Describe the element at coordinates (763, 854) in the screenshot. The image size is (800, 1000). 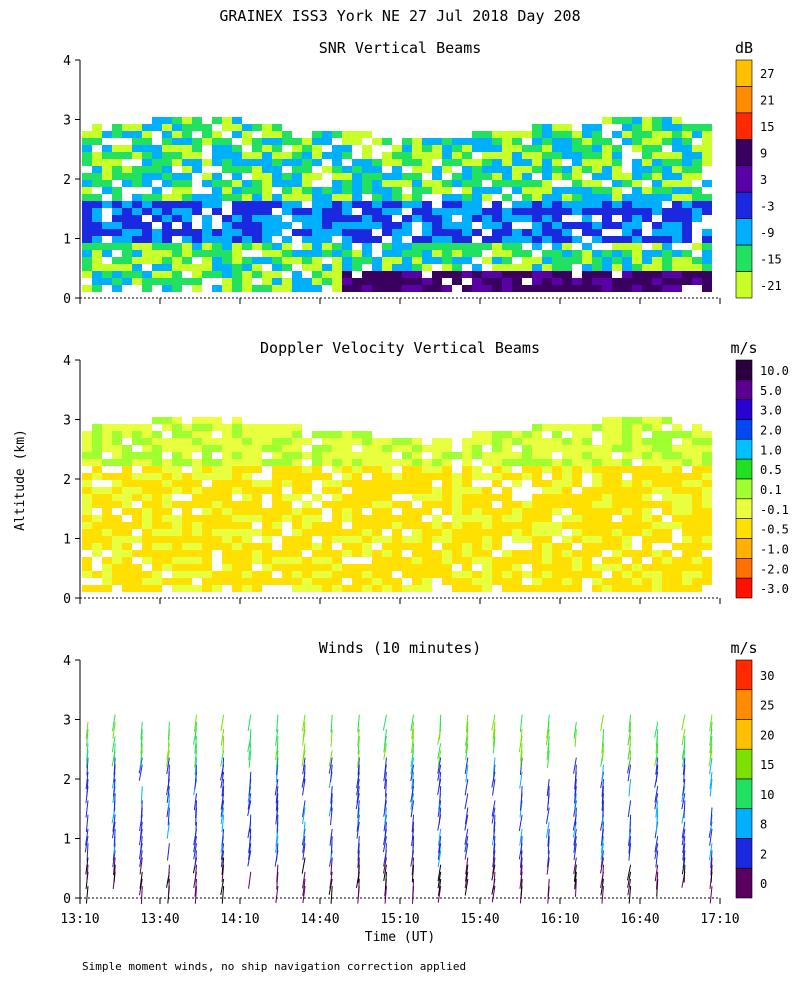
I see `colorbar-label: 2` at that location.